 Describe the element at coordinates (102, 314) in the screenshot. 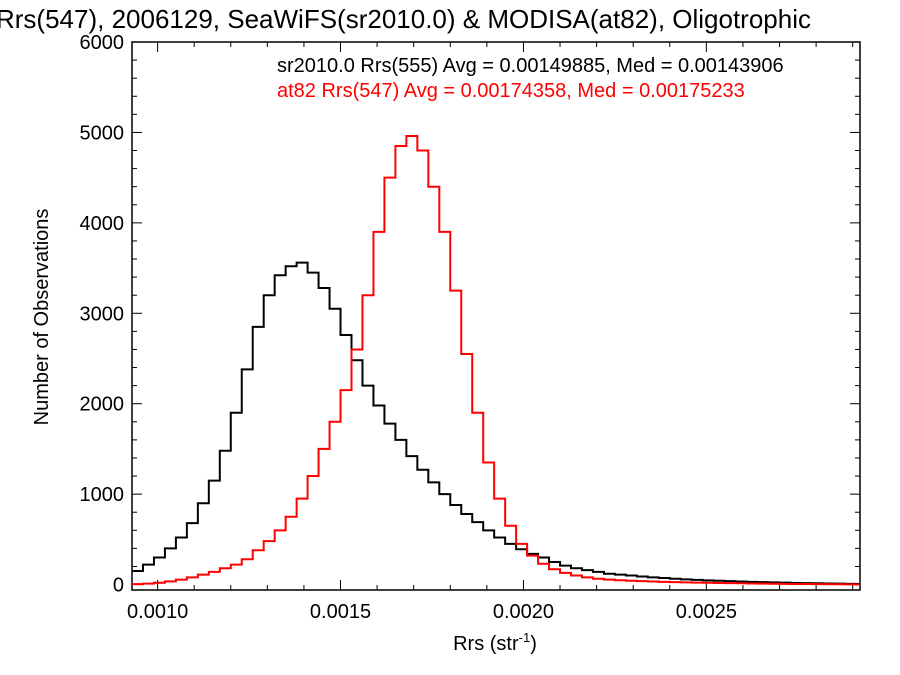

I see `y-tick-label: 3000` at that location.